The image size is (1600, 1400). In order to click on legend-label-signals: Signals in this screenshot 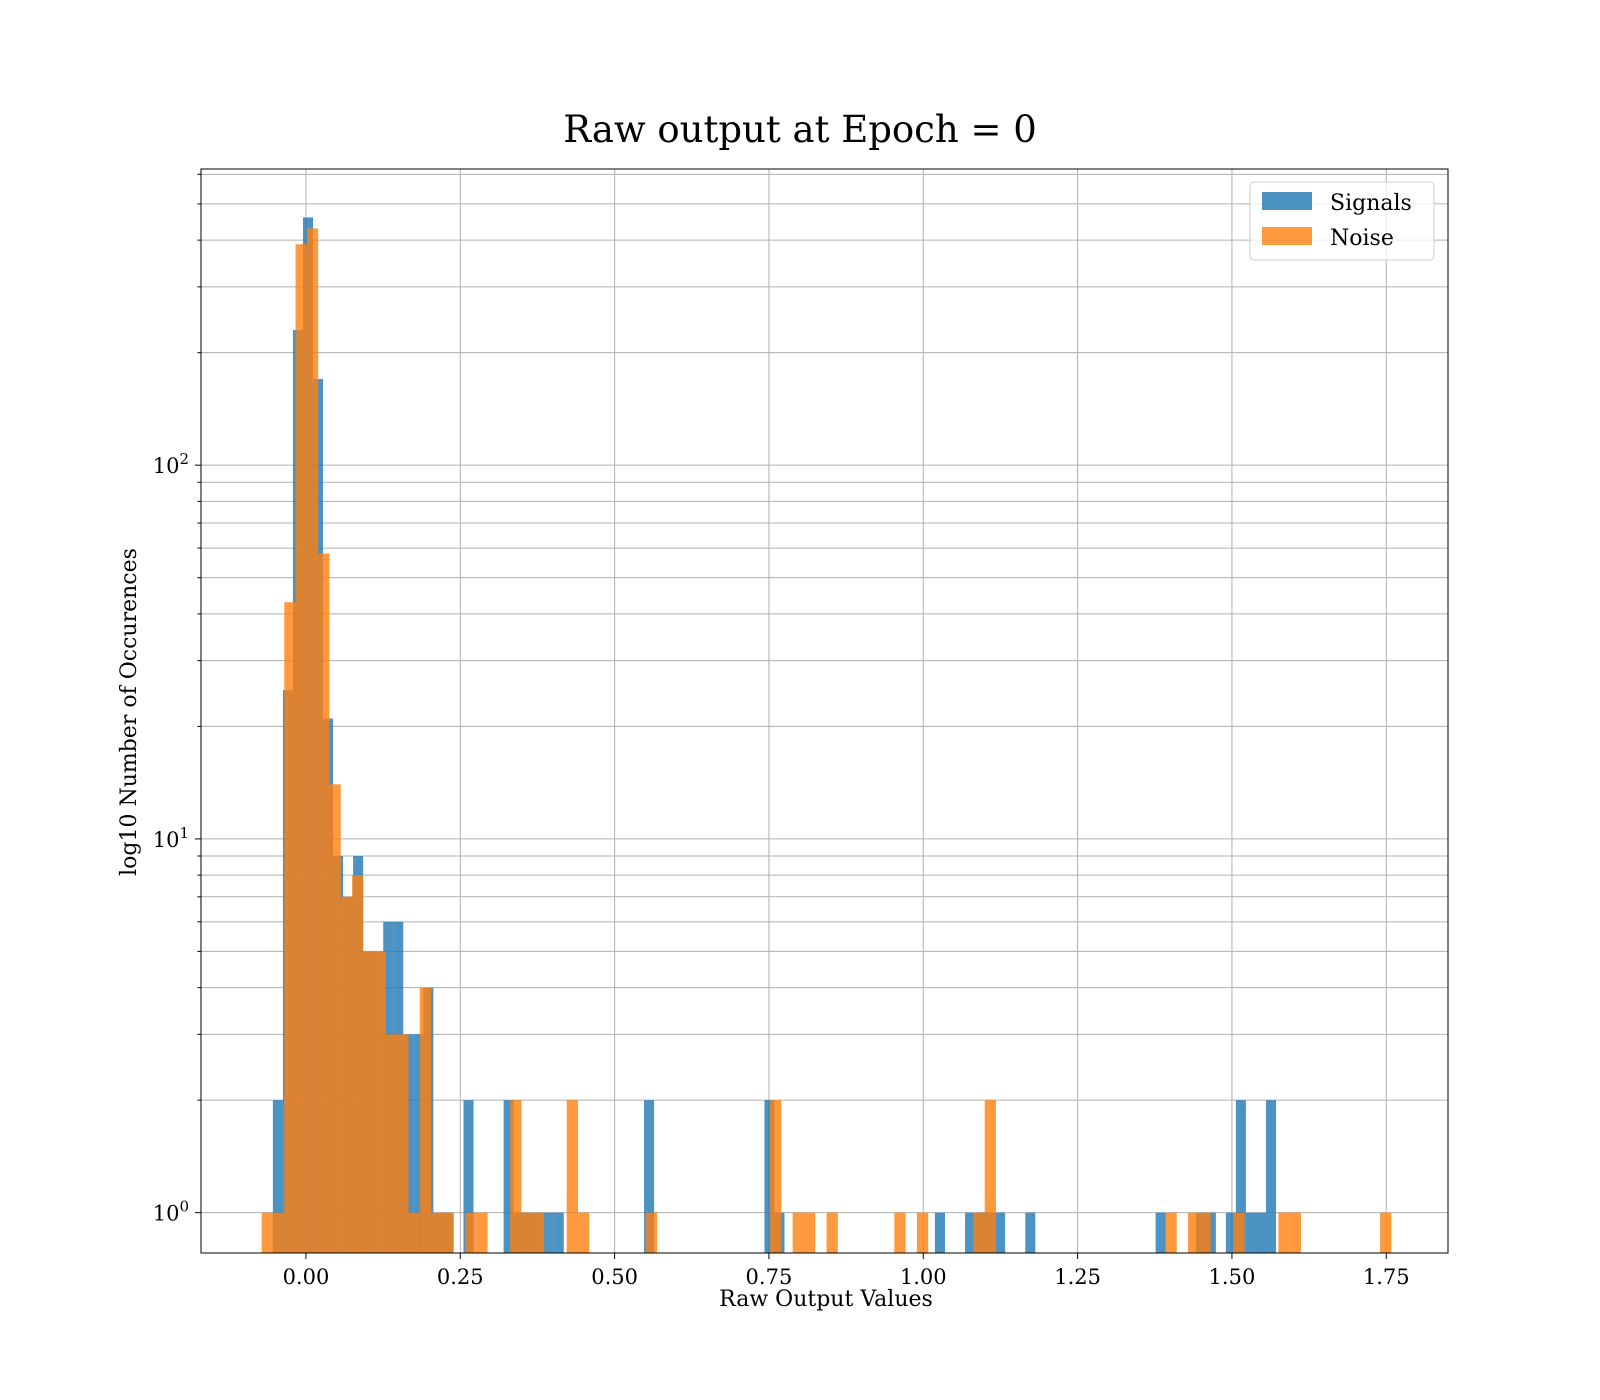, I will do `click(1371, 203)`.